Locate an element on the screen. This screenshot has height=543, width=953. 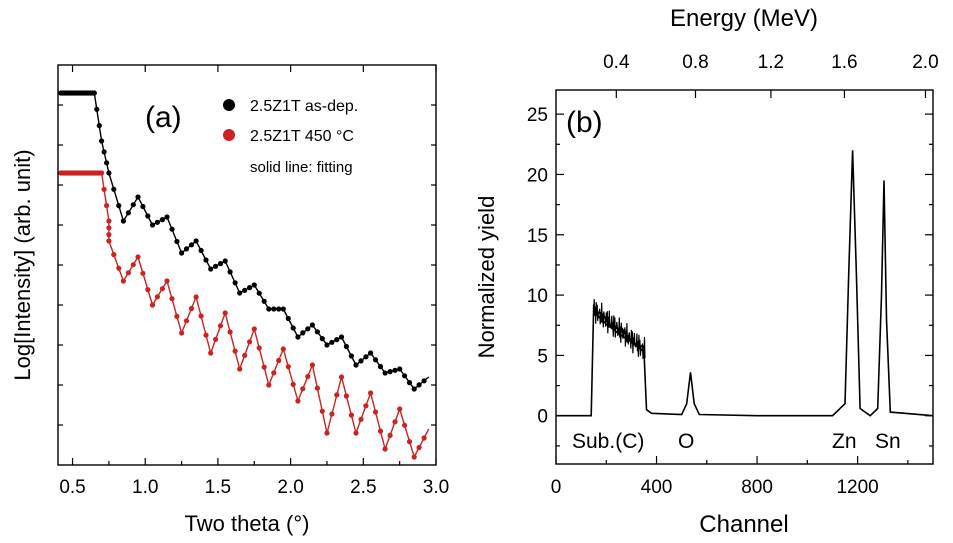
legend-label-as-dep: 2.5Z1T as-dep. is located at coordinates (304, 106).